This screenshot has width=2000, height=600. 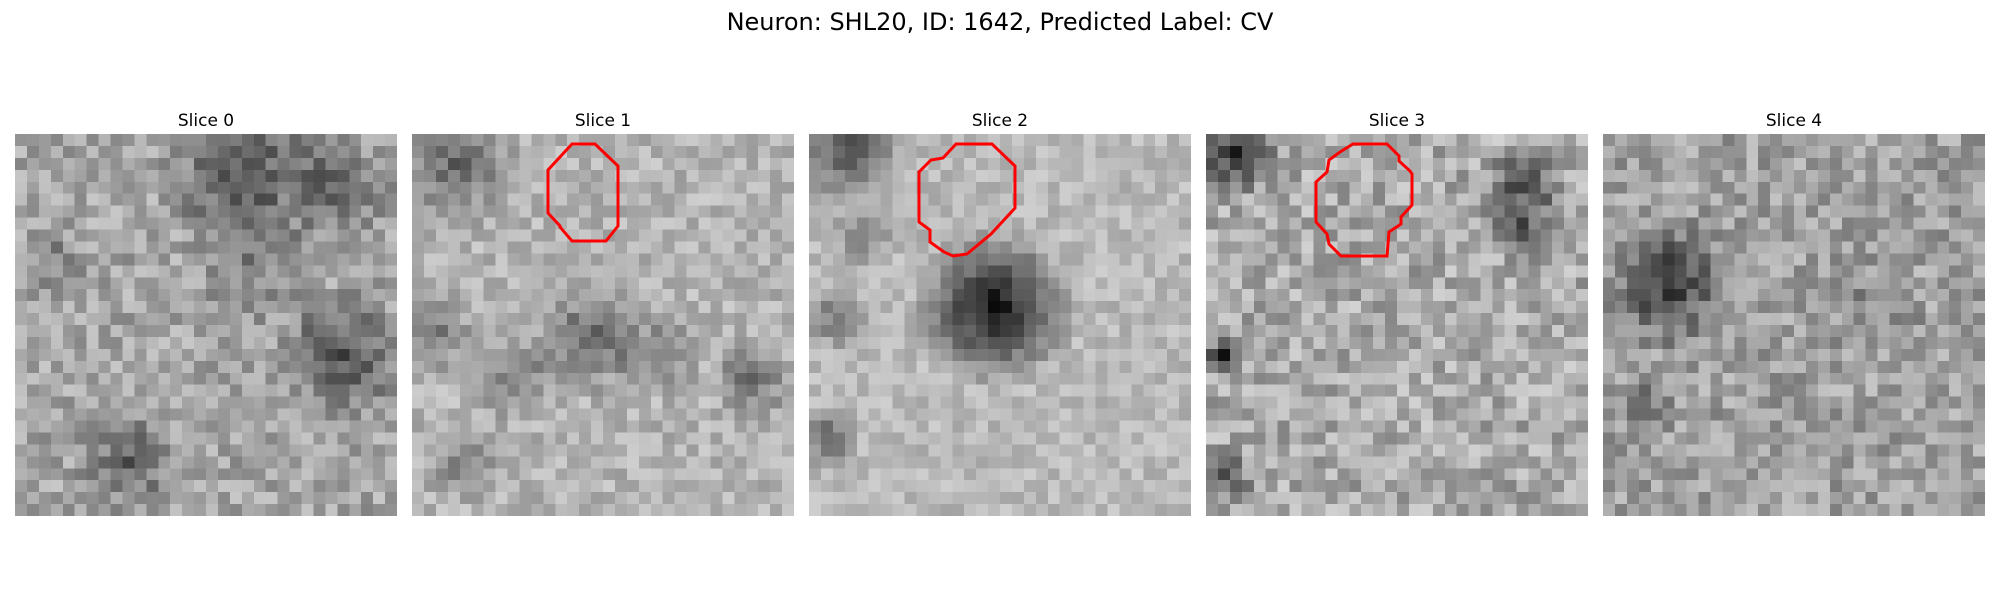 I want to click on slice-title: Slice 1, so click(x=603, y=121).